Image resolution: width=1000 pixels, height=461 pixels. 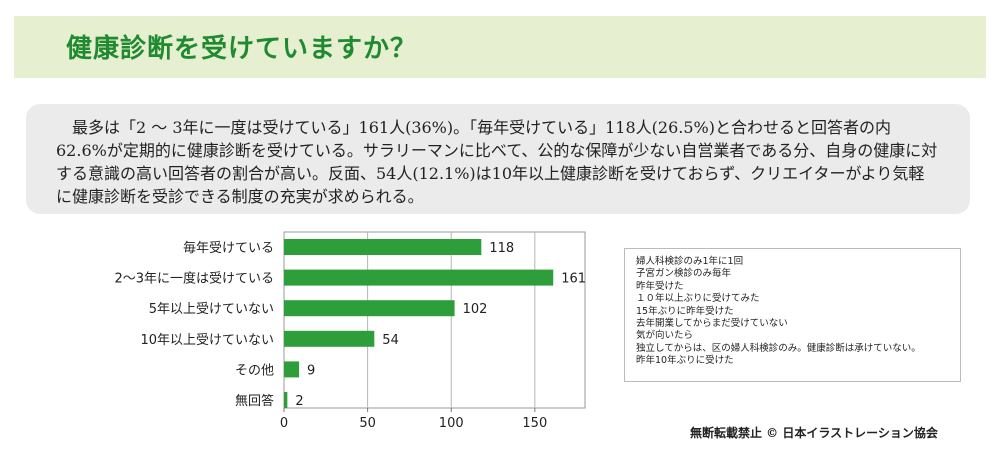 I want to click on plot-frame, so click(x=434, y=320).